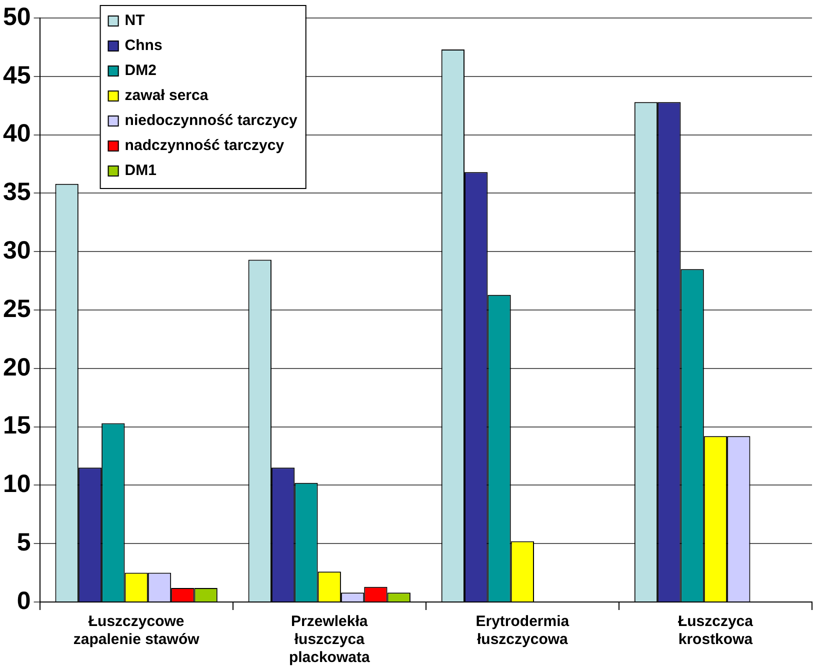 The width and height of the screenshot is (822, 670). I want to click on y-tick-label: 50, so click(16, 16).